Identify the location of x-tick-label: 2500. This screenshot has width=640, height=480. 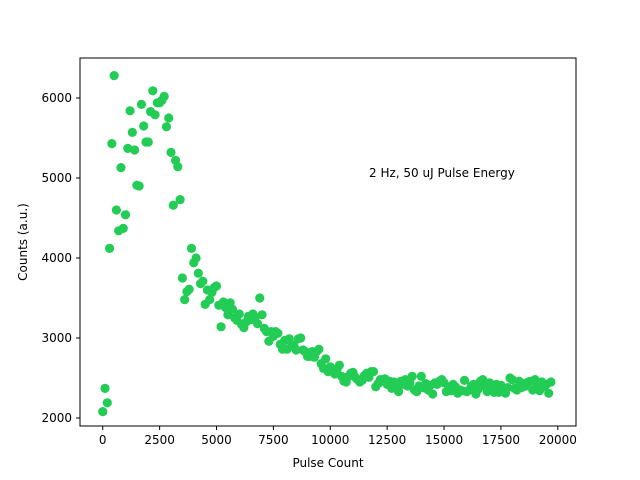
(159, 440).